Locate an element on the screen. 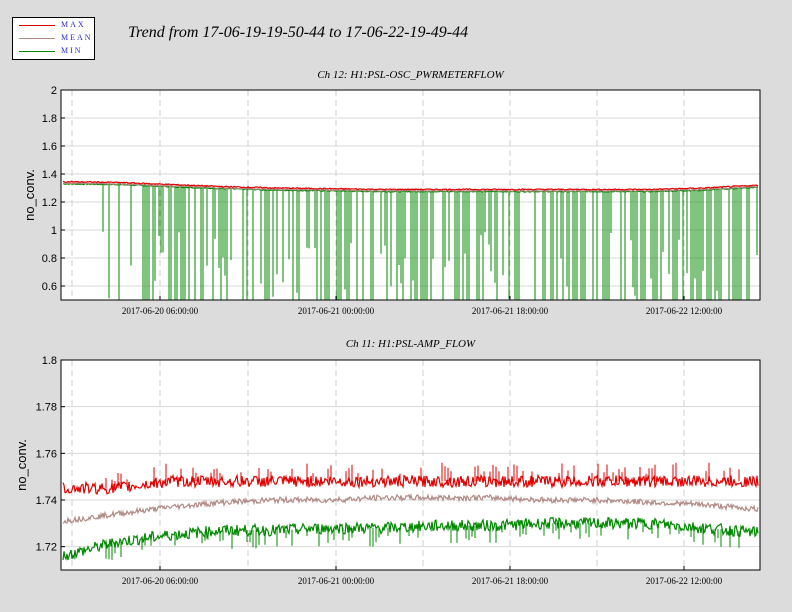 Image resolution: width=792 pixels, height=612 pixels. legend-item-max: MAX is located at coordinates (54, 26).